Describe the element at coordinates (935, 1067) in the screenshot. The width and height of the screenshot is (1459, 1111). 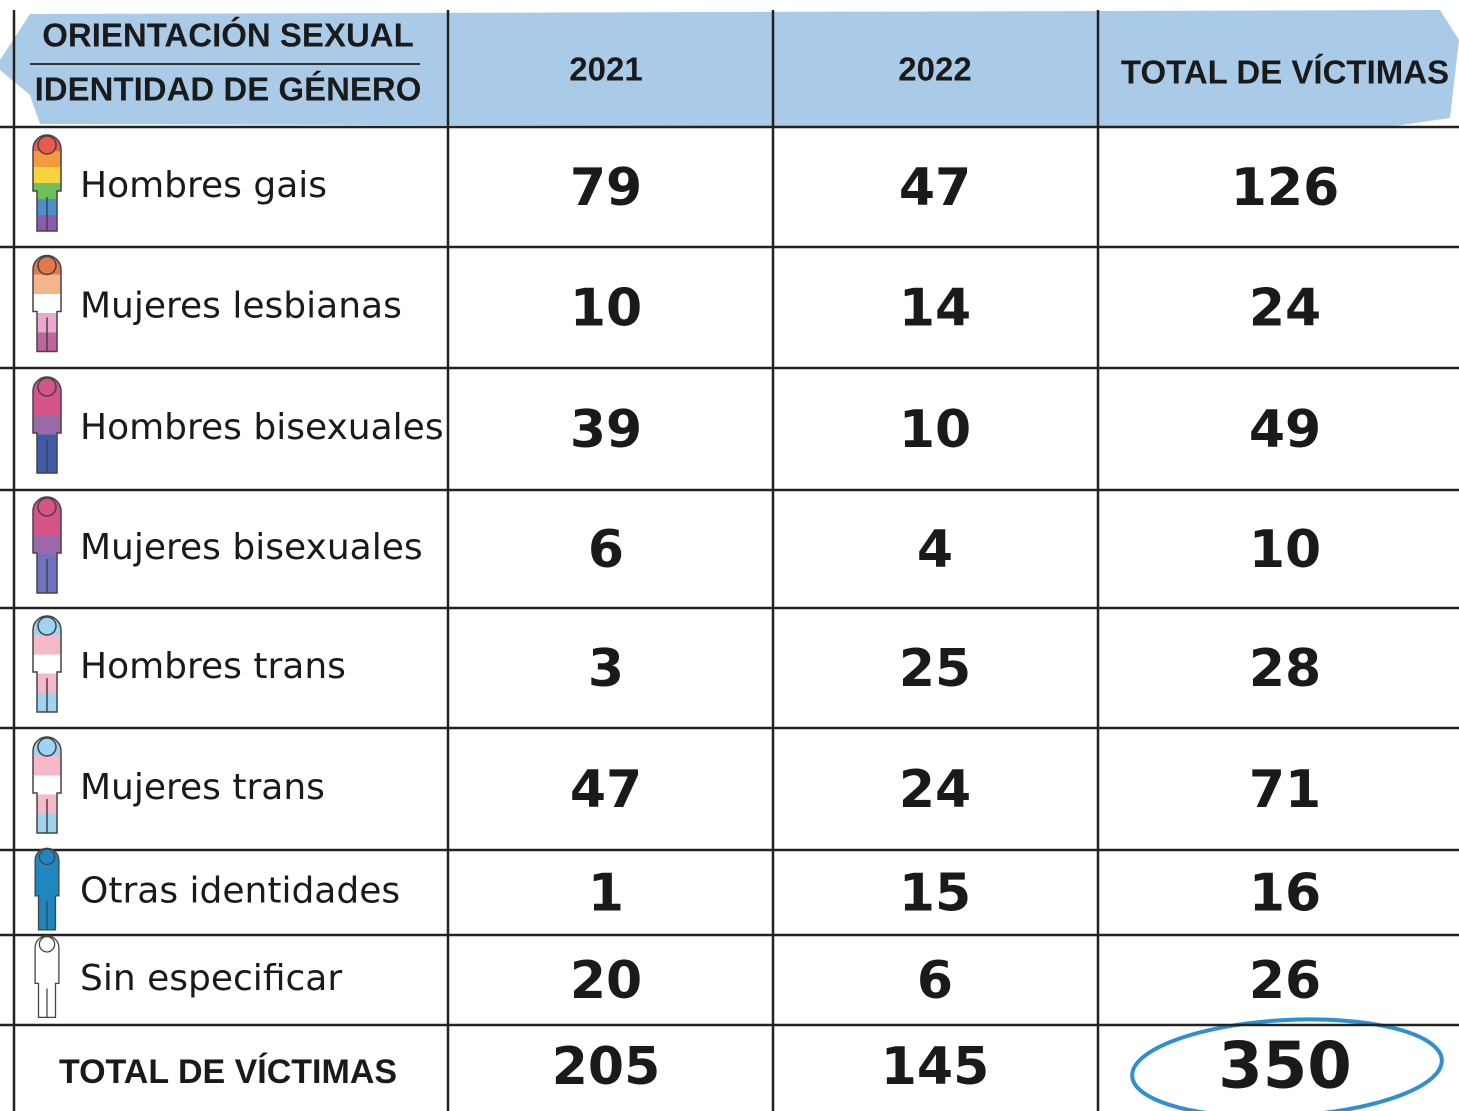
I see `total-value: 145` at that location.